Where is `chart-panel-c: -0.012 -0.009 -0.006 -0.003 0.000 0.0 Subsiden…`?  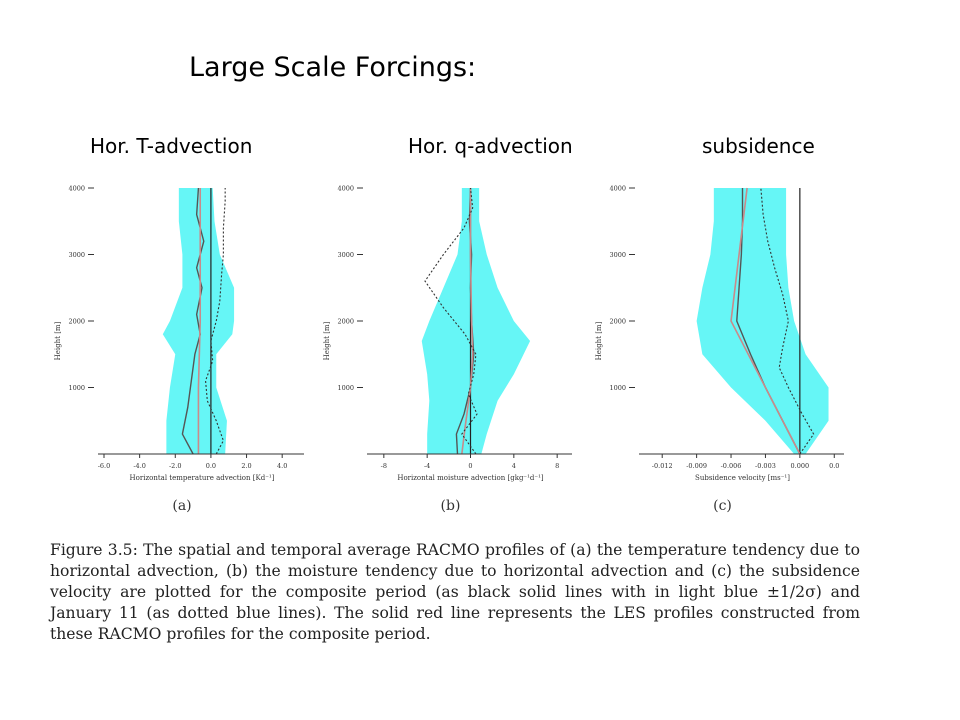
chart-panel-c: -0.012 -0.009 -0.006 -0.003 0.000 0.0 Subsiden… is located at coordinates (719, 349).